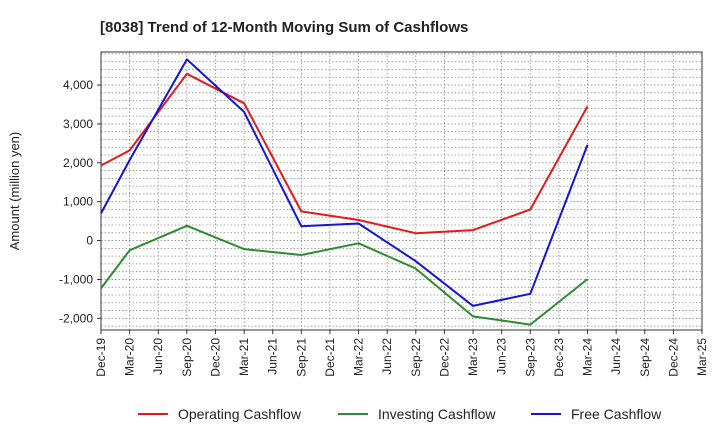 Image resolution: width=720 pixels, height=440 pixels. I want to click on x-tick-label: Dec-20, so click(215, 357).